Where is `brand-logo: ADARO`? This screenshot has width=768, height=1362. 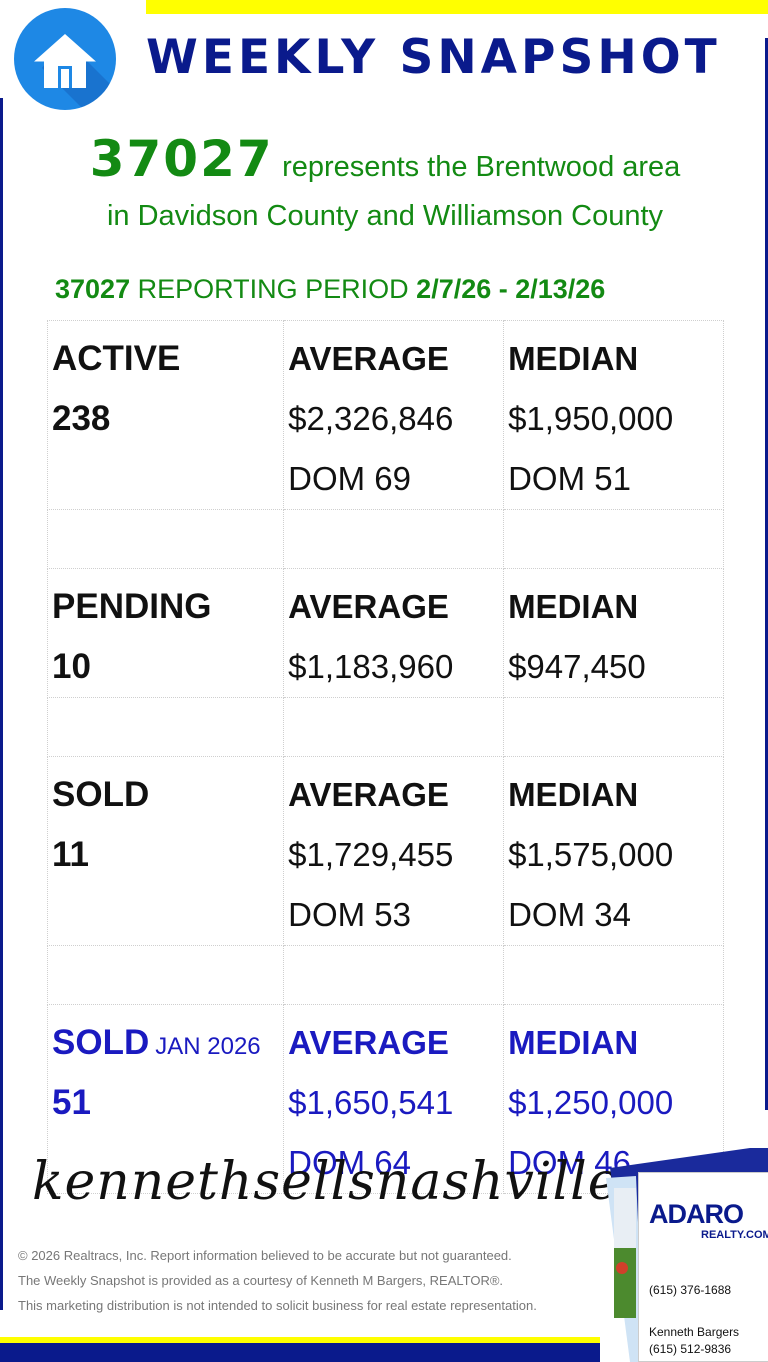 brand-logo: ADARO is located at coordinates (696, 1214).